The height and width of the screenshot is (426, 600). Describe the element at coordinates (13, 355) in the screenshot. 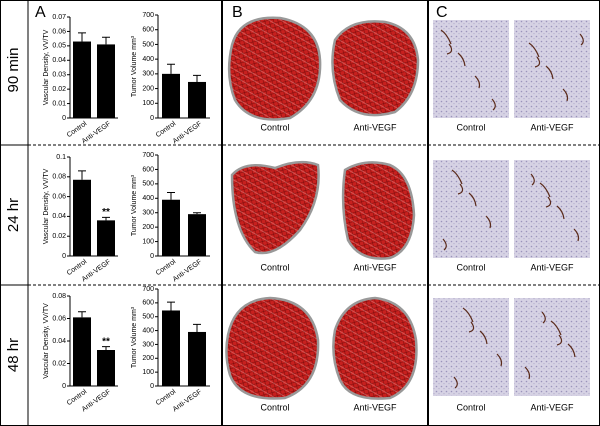

I see `row-label: 48 hr` at that location.